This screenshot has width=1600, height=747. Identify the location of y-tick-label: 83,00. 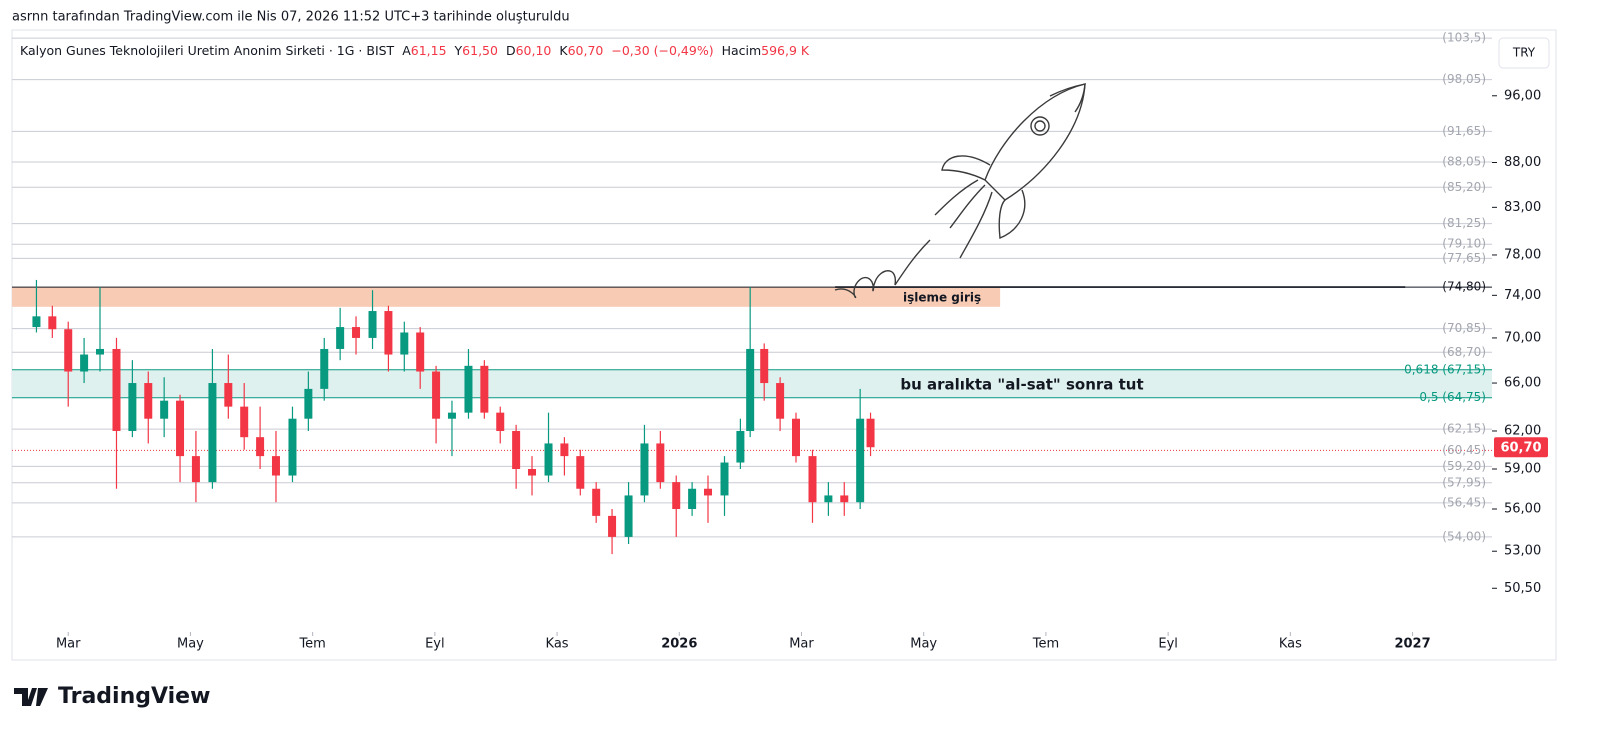
(1522, 207).